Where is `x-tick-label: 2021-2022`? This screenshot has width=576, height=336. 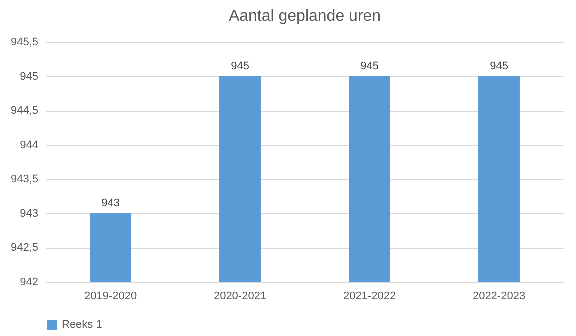 x-tick-label: 2021-2022 is located at coordinates (369, 296).